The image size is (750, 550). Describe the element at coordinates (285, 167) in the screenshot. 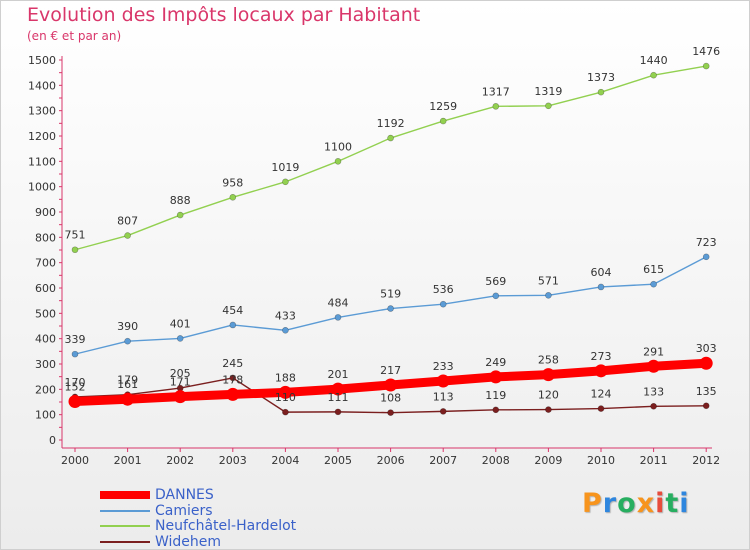

I see `data-label-neufch-tel-hardelot: 1019` at that location.